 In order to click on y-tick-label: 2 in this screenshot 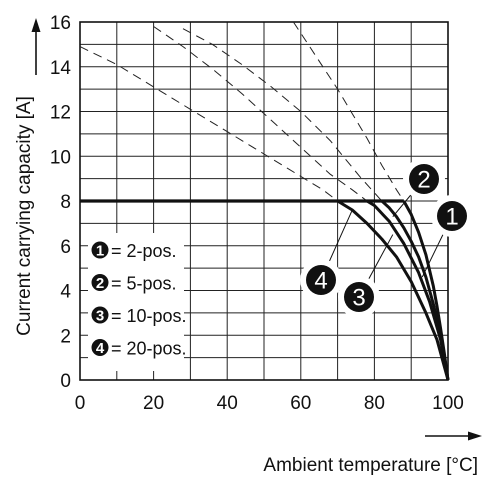, I will do `click(65, 336)`.